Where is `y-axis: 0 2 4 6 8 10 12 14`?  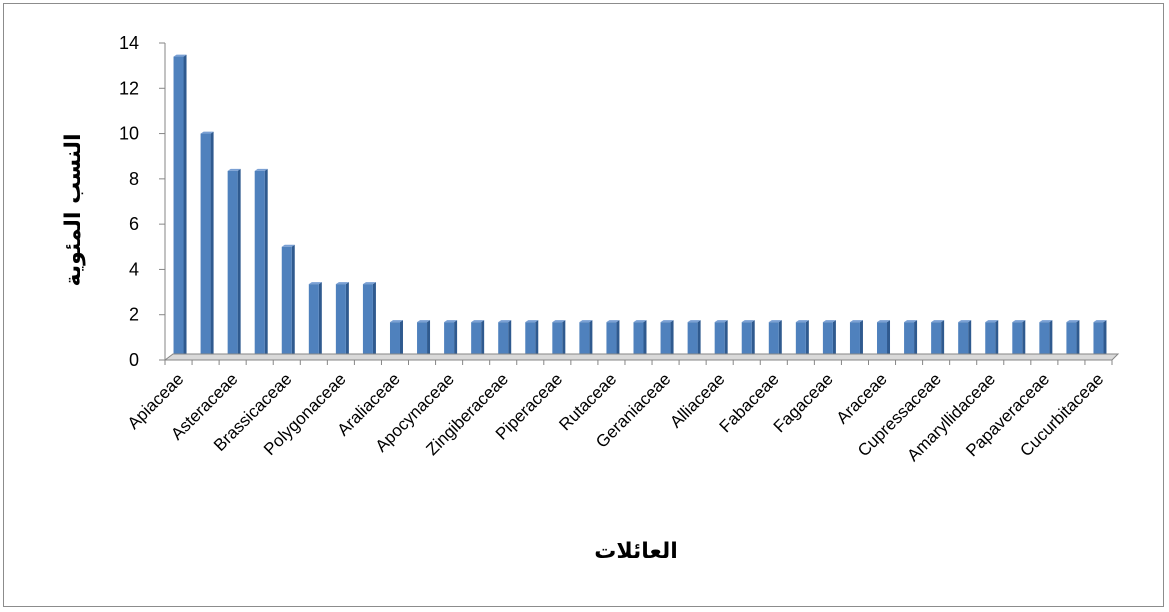
y-axis: 0 2 4 6 8 10 12 14 is located at coordinates (142, 201).